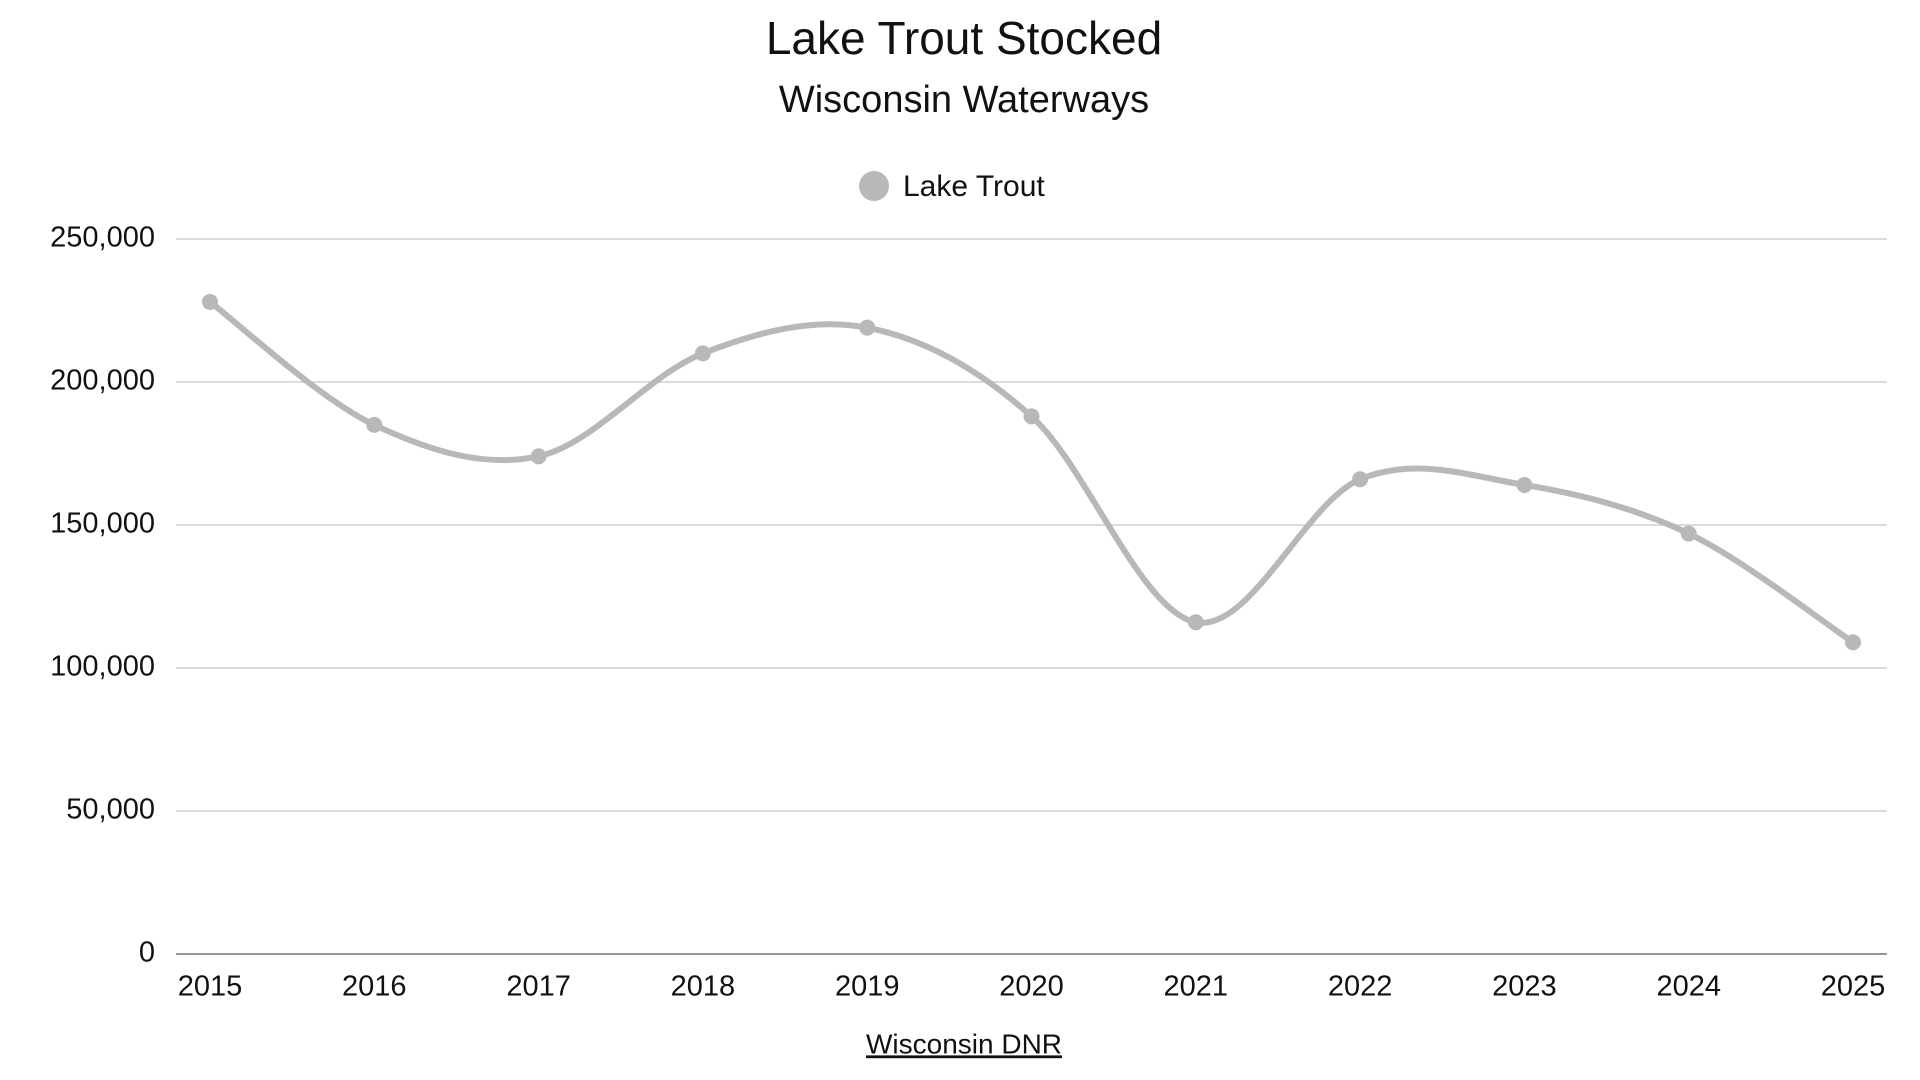 This screenshot has height=1080, width=1920. Describe the element at coordinates (867, 987) in the screenshot. I see `x-tick-label: 2019` at that location.